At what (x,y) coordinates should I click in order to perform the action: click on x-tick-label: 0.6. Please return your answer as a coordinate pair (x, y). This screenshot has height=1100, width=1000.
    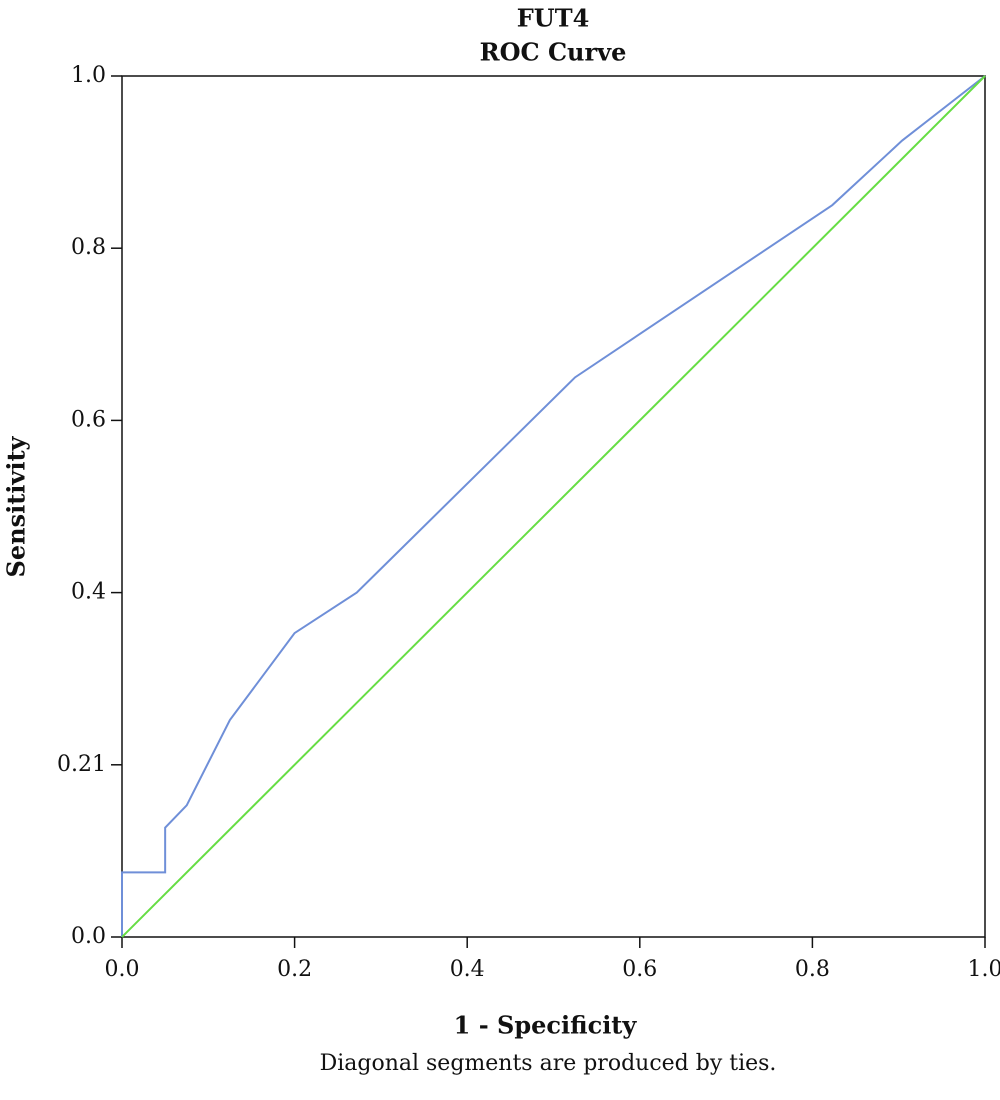
    Looking at the image, I should click on (639, 969).